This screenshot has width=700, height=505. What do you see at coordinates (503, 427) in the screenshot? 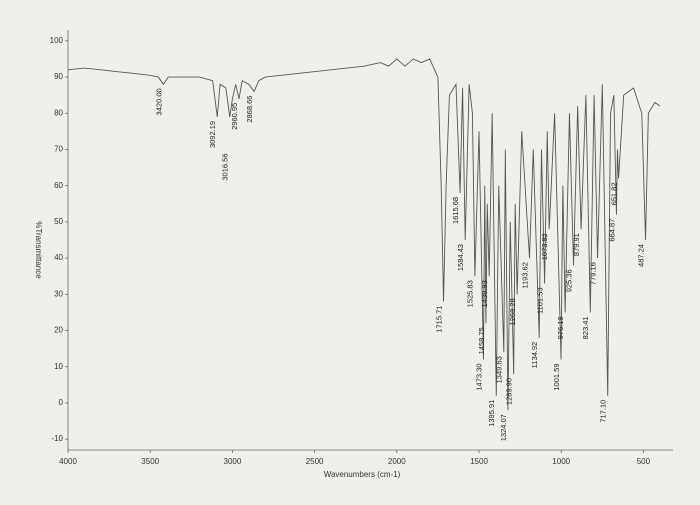
I see `peak-label: 1324.07` at bounding box center [503, 427].